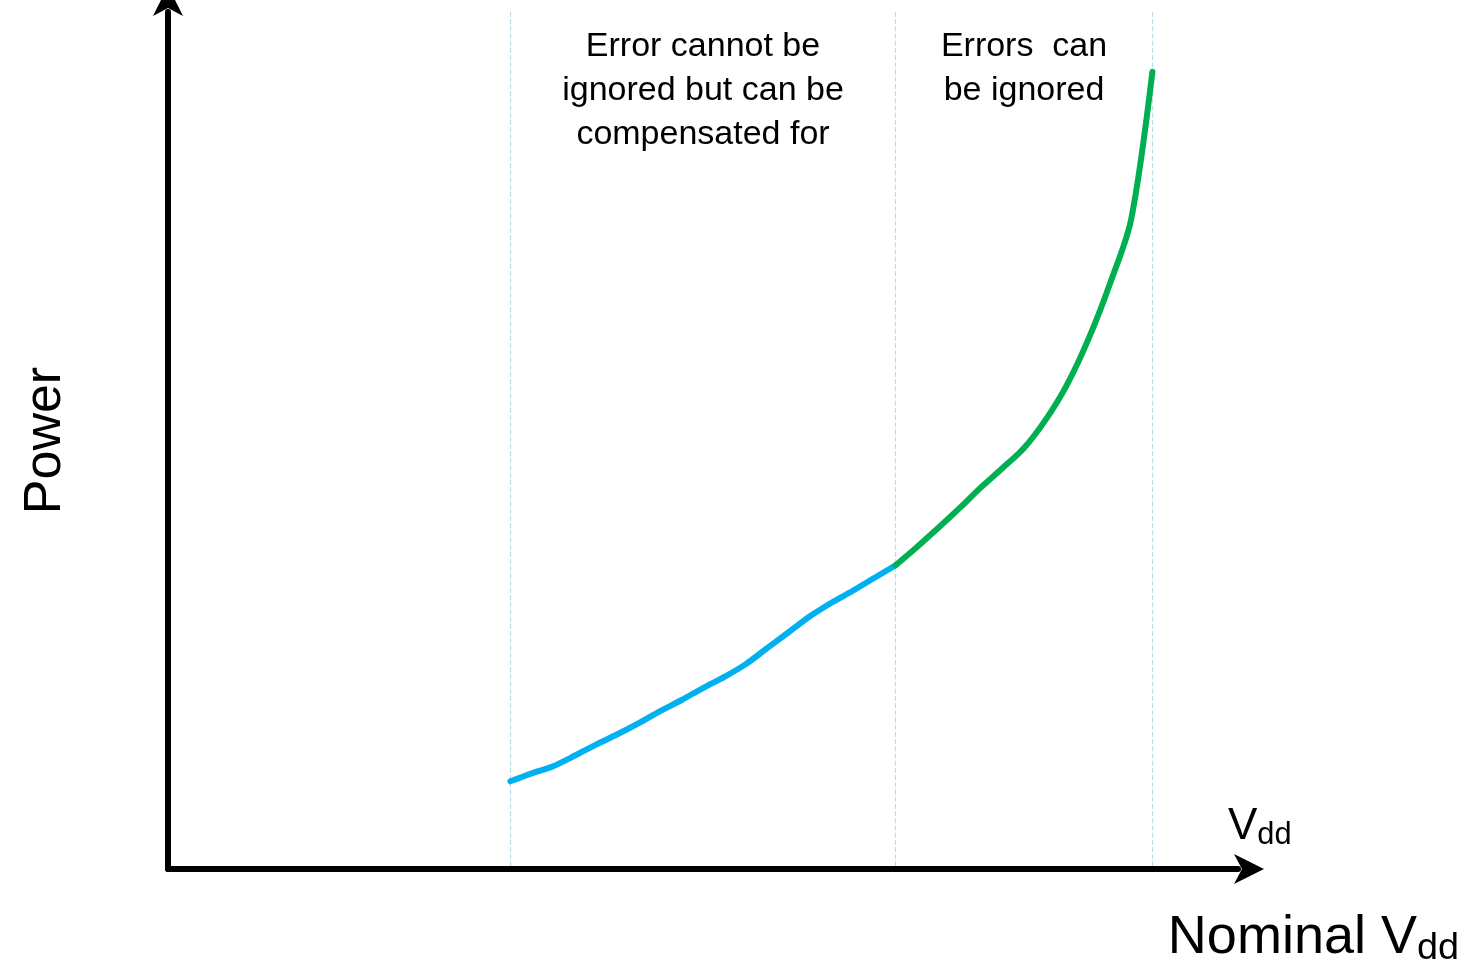 The image size is (1475, 979). I want to click on annotation: Errors can be ignored, so click(1024, 66).